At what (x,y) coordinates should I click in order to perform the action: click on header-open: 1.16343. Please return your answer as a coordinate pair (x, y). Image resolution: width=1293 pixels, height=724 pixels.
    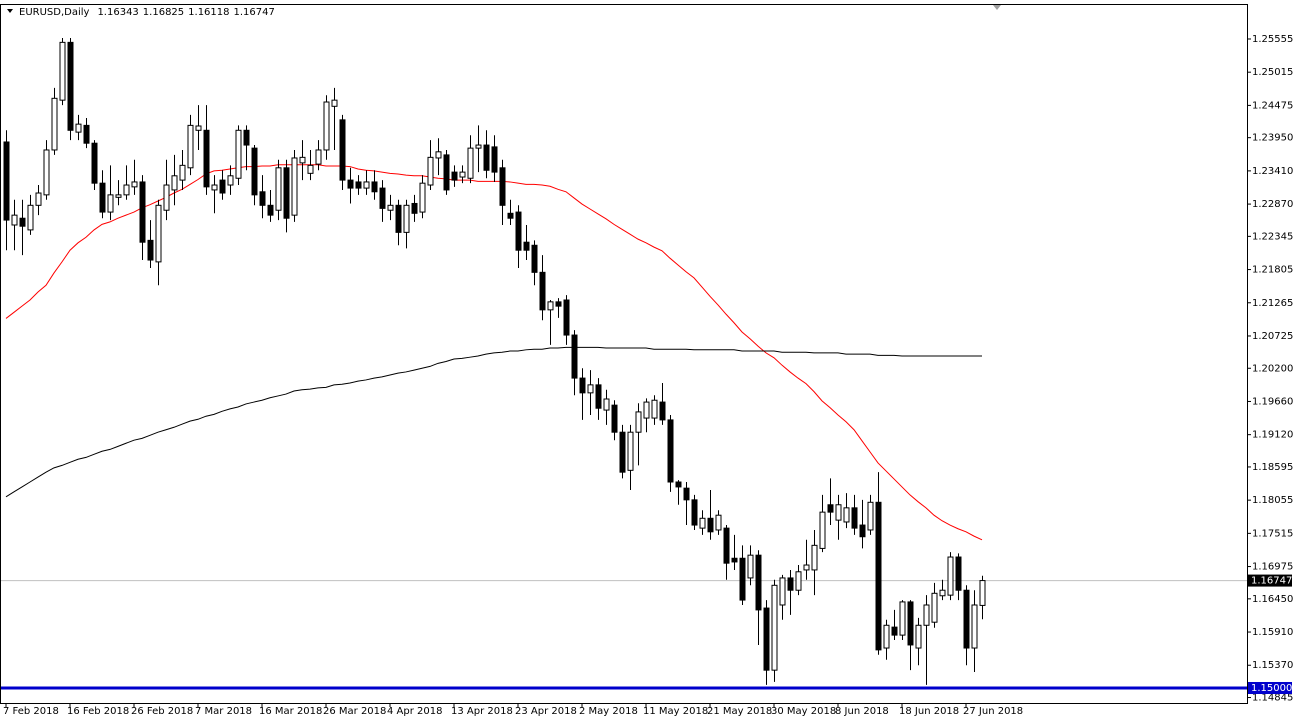
    Looking at the image, I should click on (117, 12).